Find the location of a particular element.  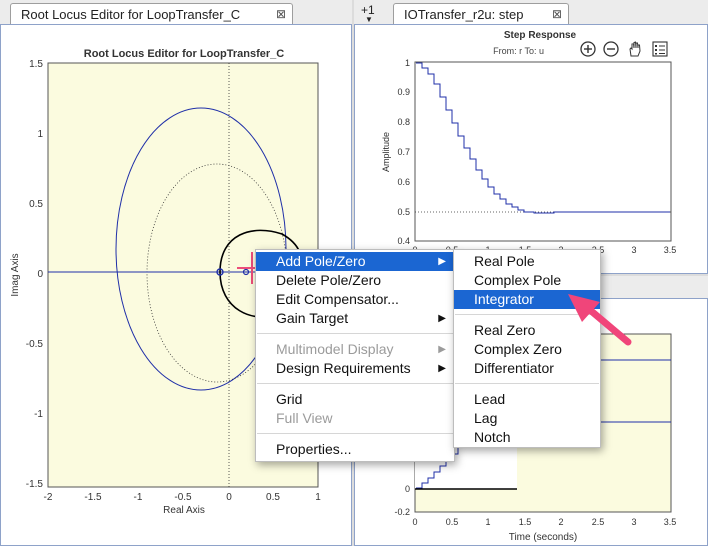

menu-item-full-view: Full View is located at coordinates (304, 418).